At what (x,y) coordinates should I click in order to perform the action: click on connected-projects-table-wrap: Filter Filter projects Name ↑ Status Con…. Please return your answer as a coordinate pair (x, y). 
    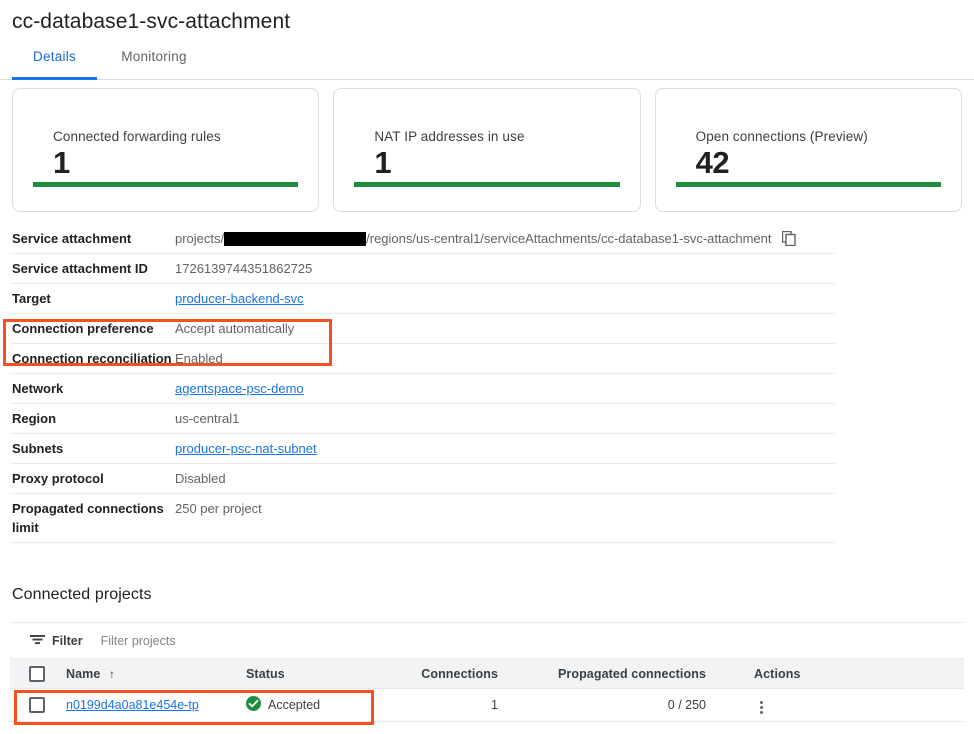
    Looking at the image, I should click on (487, 672).